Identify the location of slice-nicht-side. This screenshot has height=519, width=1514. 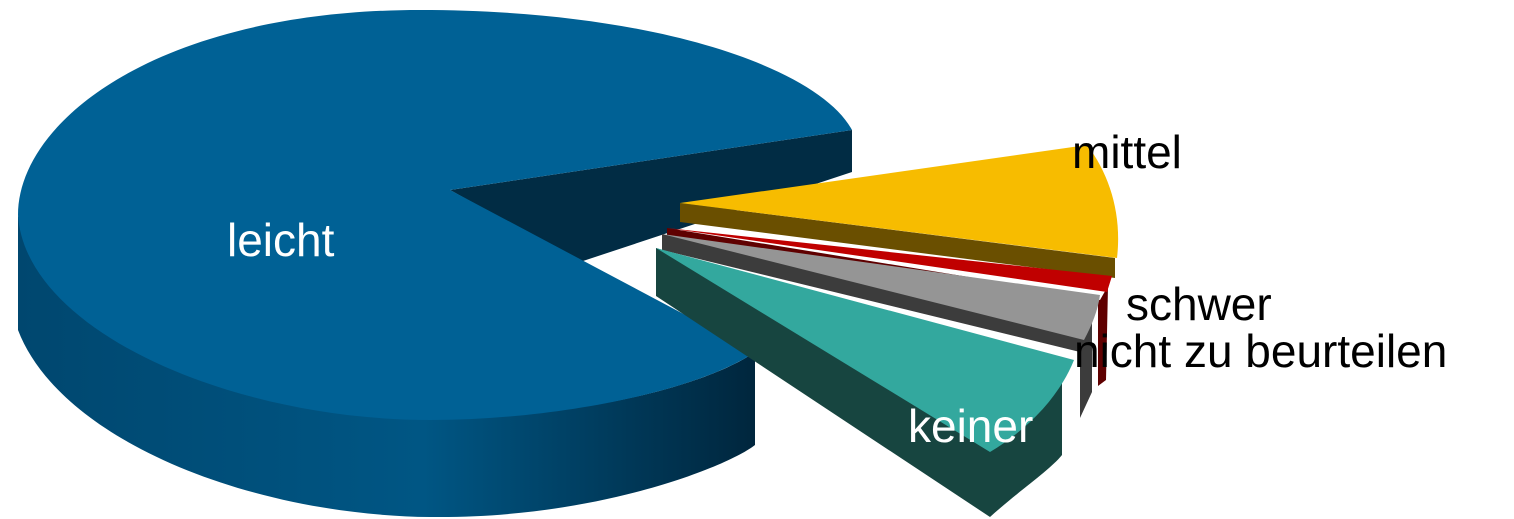
(877, 326).